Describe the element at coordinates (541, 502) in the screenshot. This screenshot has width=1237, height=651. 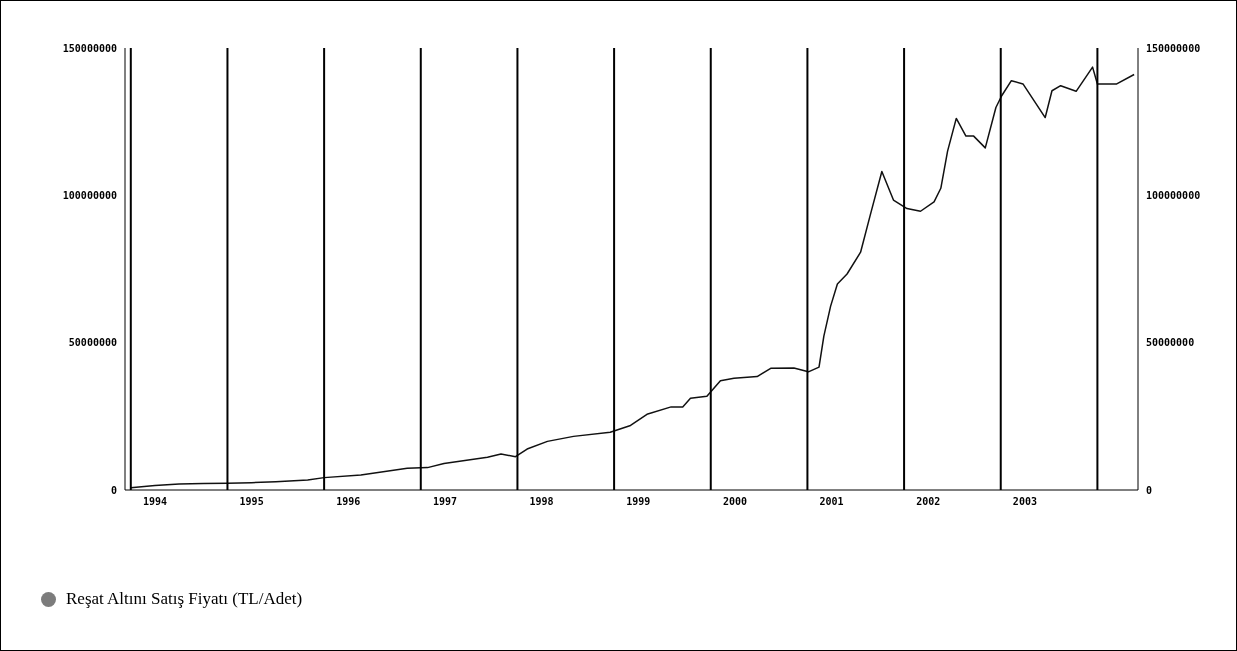
I see `x-tick-label: 1998` at that location.